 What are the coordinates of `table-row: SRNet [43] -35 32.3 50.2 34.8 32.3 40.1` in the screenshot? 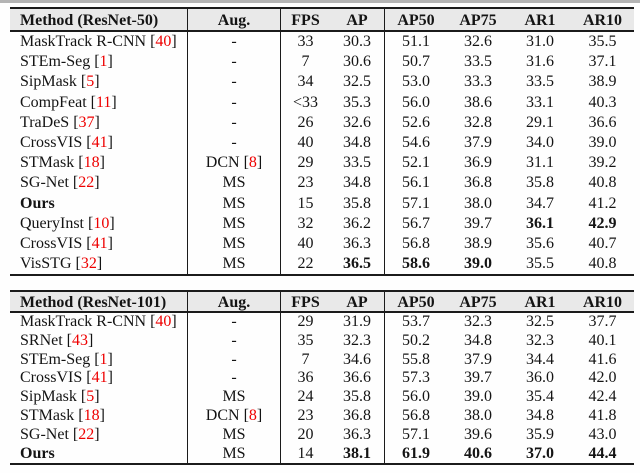 It's located at (322, 341).